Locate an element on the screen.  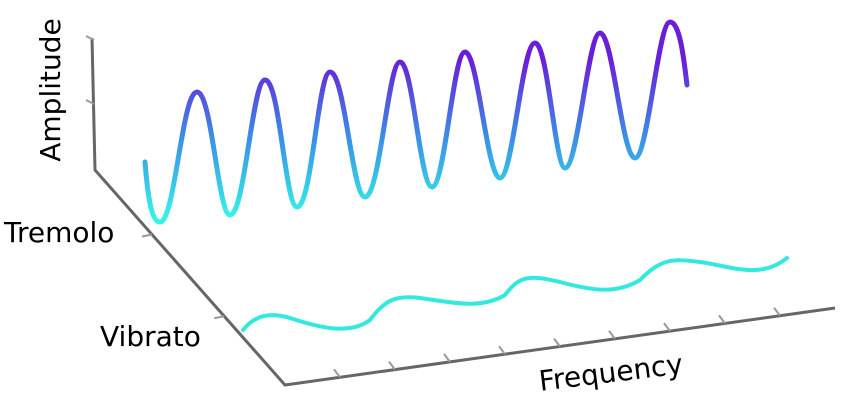
tremolo-label: Tremolo is located at coordinates (58, 232).